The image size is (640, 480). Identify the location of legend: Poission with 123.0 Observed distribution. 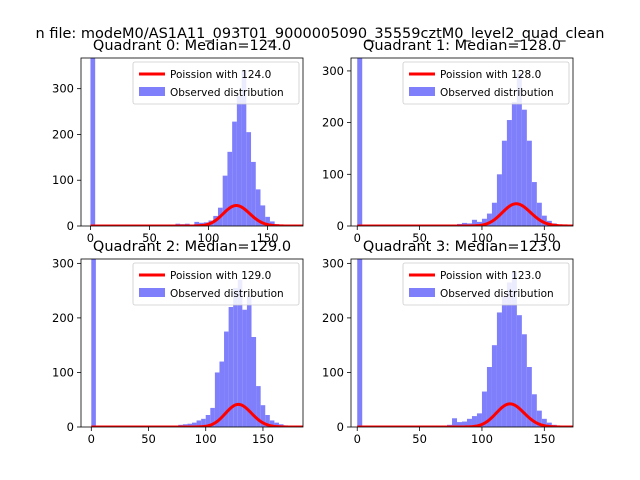
(486, 284).